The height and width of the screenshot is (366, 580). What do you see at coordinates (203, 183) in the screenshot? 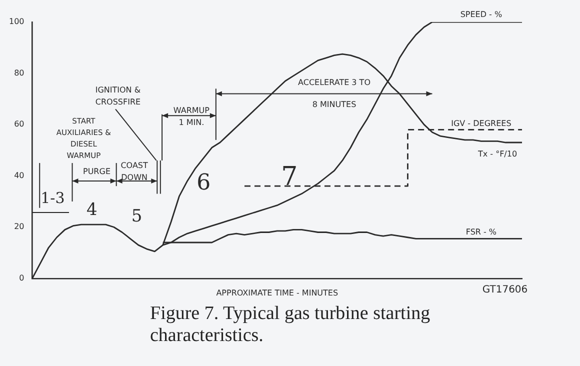
I see `annotation: 6` at bounding box center [203, 183].